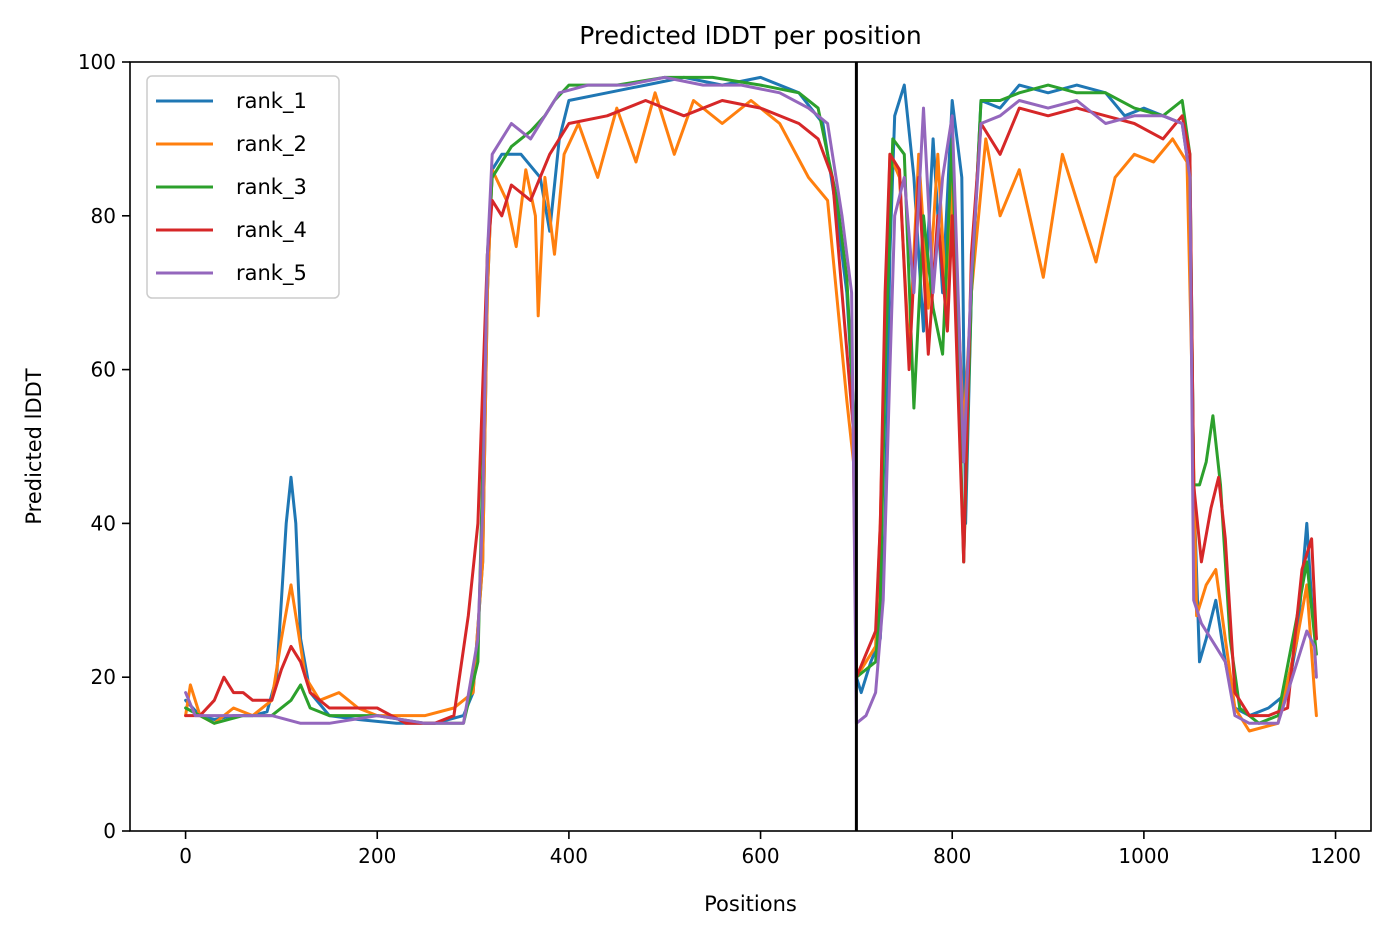 The image size is (1391, 939). I want to click on x-tick-label: 0, so click(185, 856).